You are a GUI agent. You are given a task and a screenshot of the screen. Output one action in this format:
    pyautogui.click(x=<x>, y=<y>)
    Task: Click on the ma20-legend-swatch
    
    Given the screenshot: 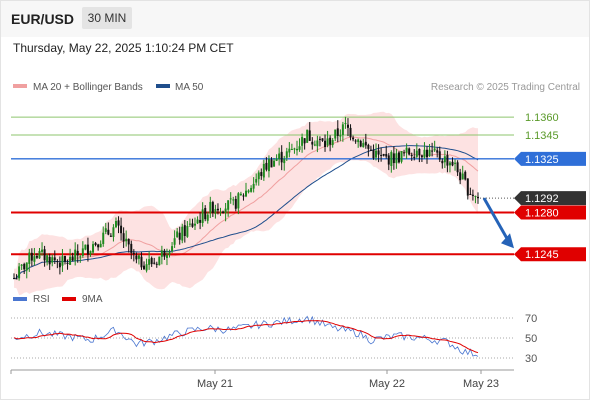 What is the action you would take?
    pyautogui.click(x=20, y=86)
    